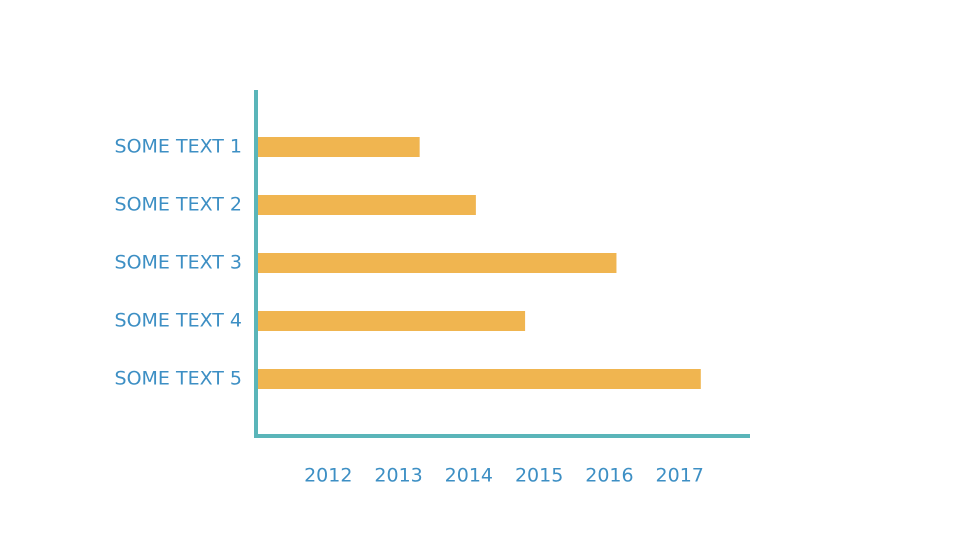  Describe the element at coordinates (178, 321) in the screenshot. I see `y-tick-label: SOME TEXT 4` at that location.